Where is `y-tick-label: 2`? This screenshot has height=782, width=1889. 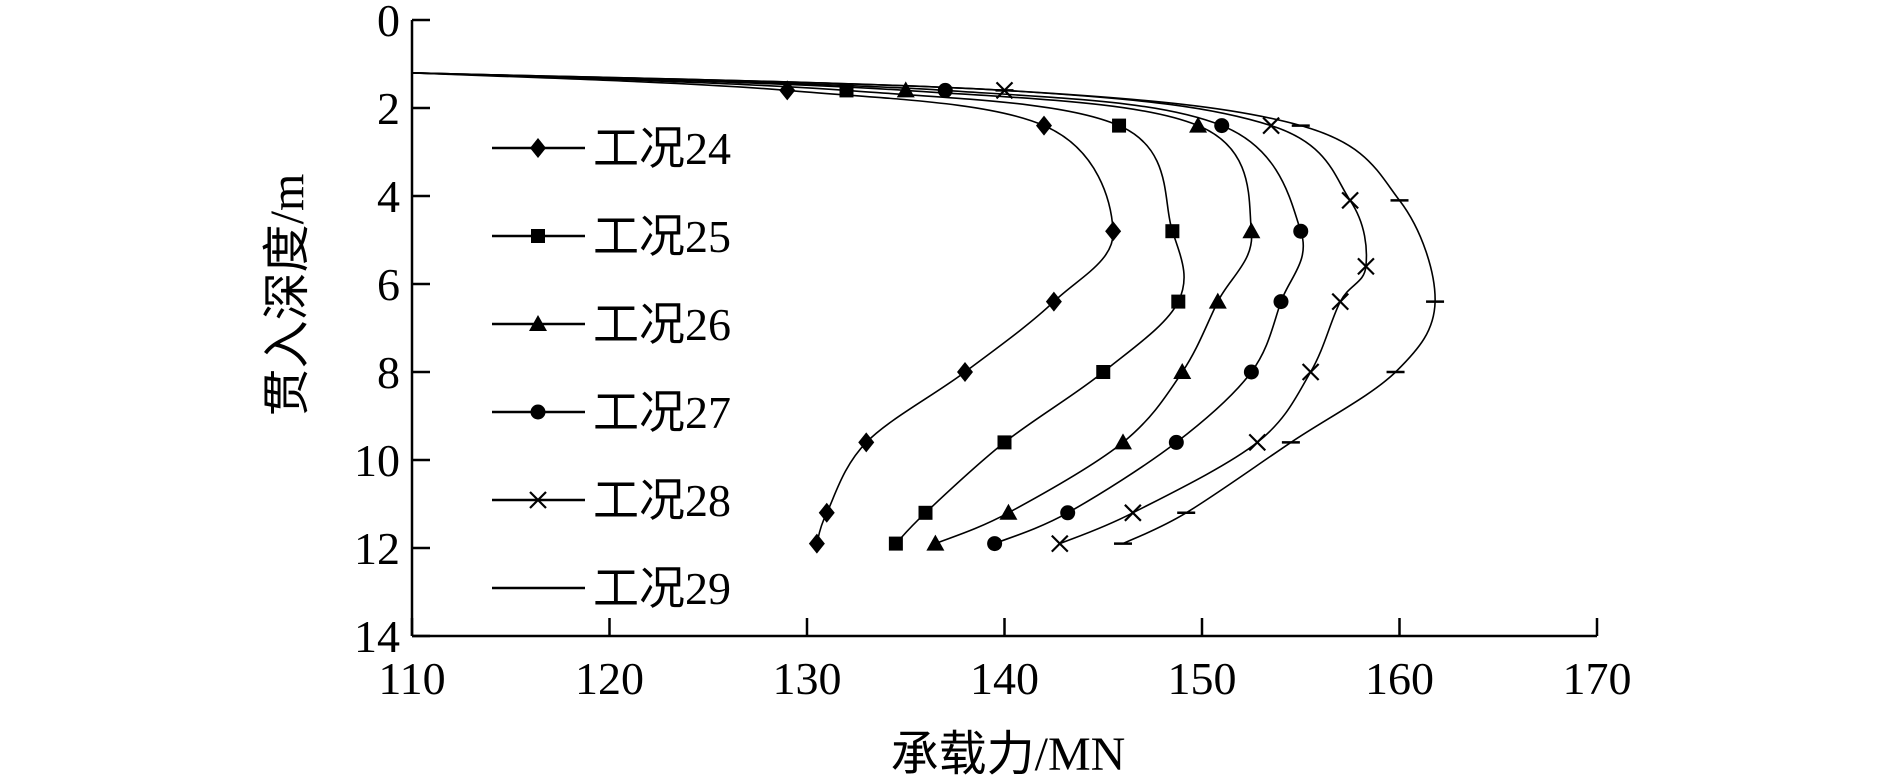 y-tick-label: 2 is located at coordinates (388, 108).